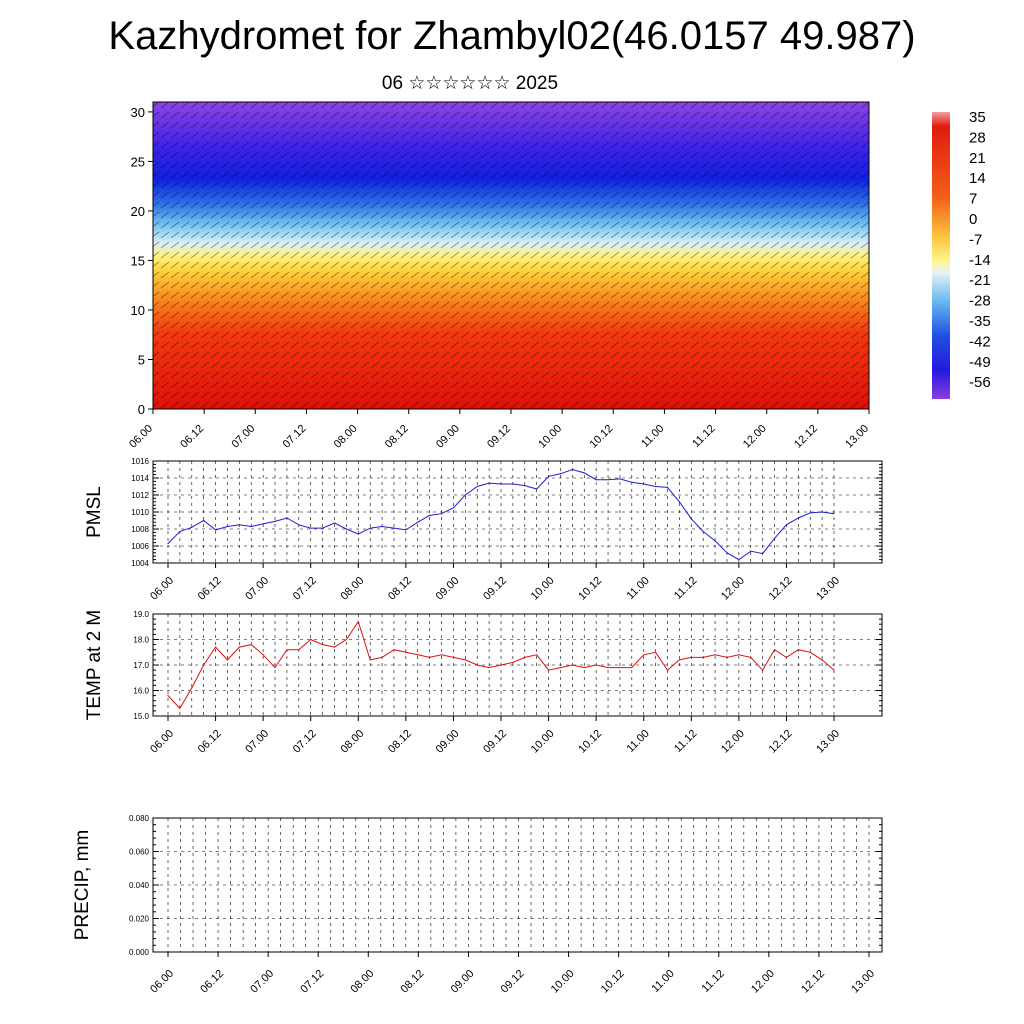  What do you see at coordinates (138, 161) in the screenshot?
I see `y-tick-label: 25` at bounding box center [138, 161].